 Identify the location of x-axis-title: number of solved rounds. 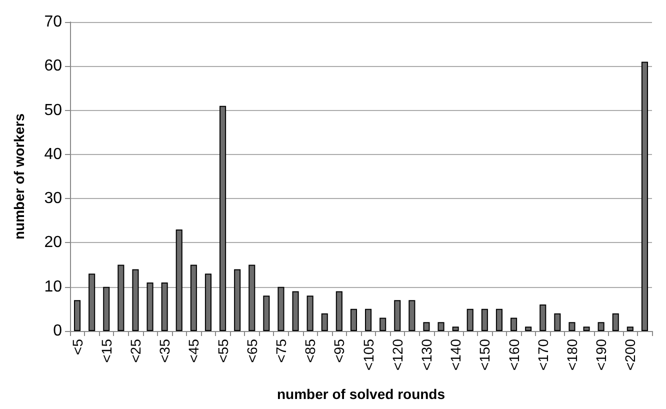
(361, 394).